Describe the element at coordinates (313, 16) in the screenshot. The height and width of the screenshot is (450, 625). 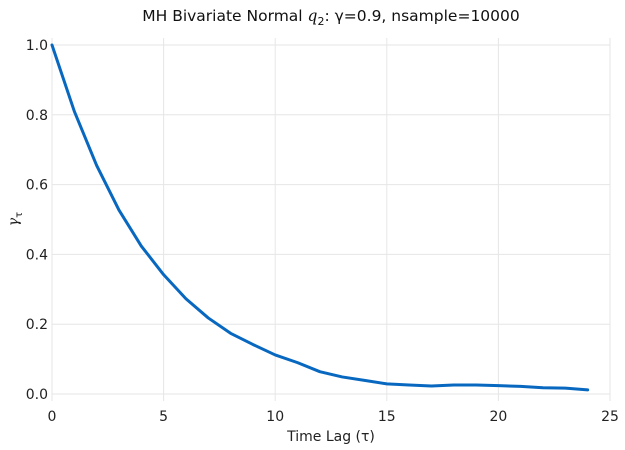
I see `chart-title-math: q` at that location.